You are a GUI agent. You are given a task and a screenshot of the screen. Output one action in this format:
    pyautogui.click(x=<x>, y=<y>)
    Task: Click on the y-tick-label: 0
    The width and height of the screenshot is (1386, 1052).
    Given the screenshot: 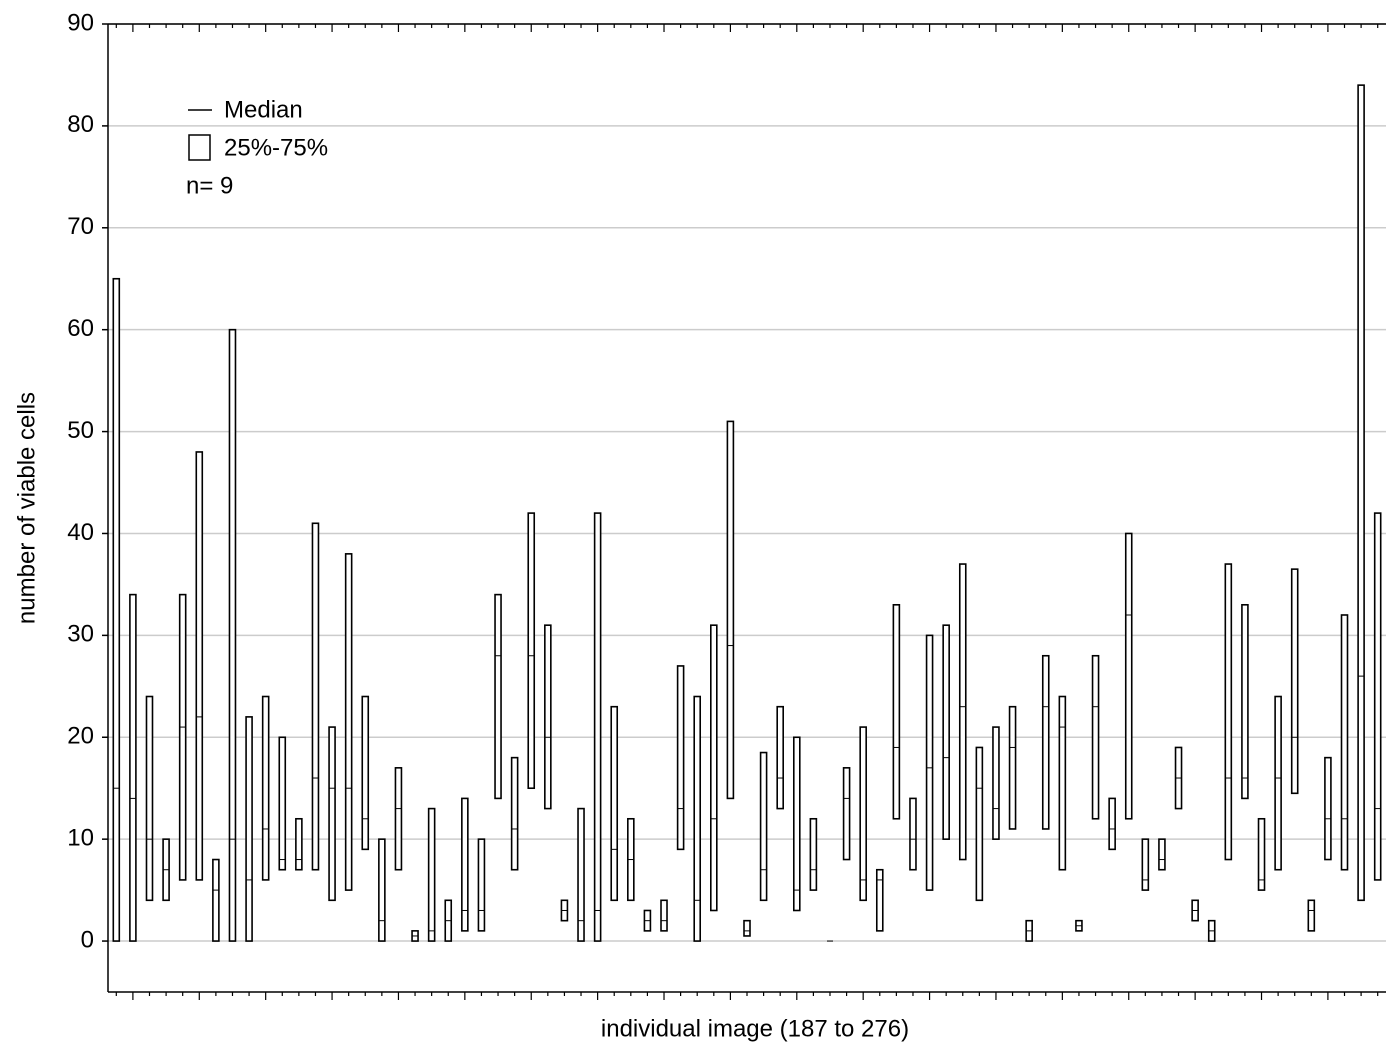 What is the action you would take?
    pyautogui.click(x=87, y=939)
    